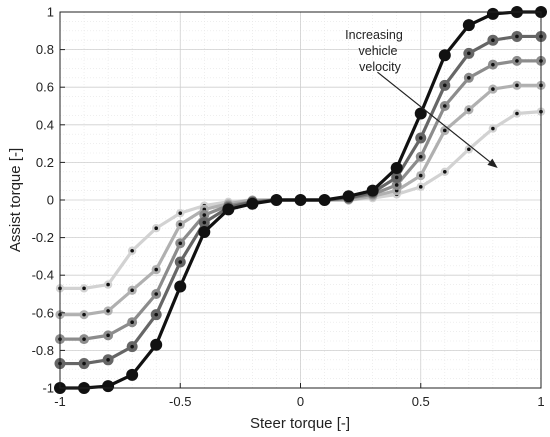 This screenshot has width=550, height=437. What do you see at coordinates (421, 401) in the screenshot?
I see `x-tick-label: 0.5` at bounding box center [421, 401].